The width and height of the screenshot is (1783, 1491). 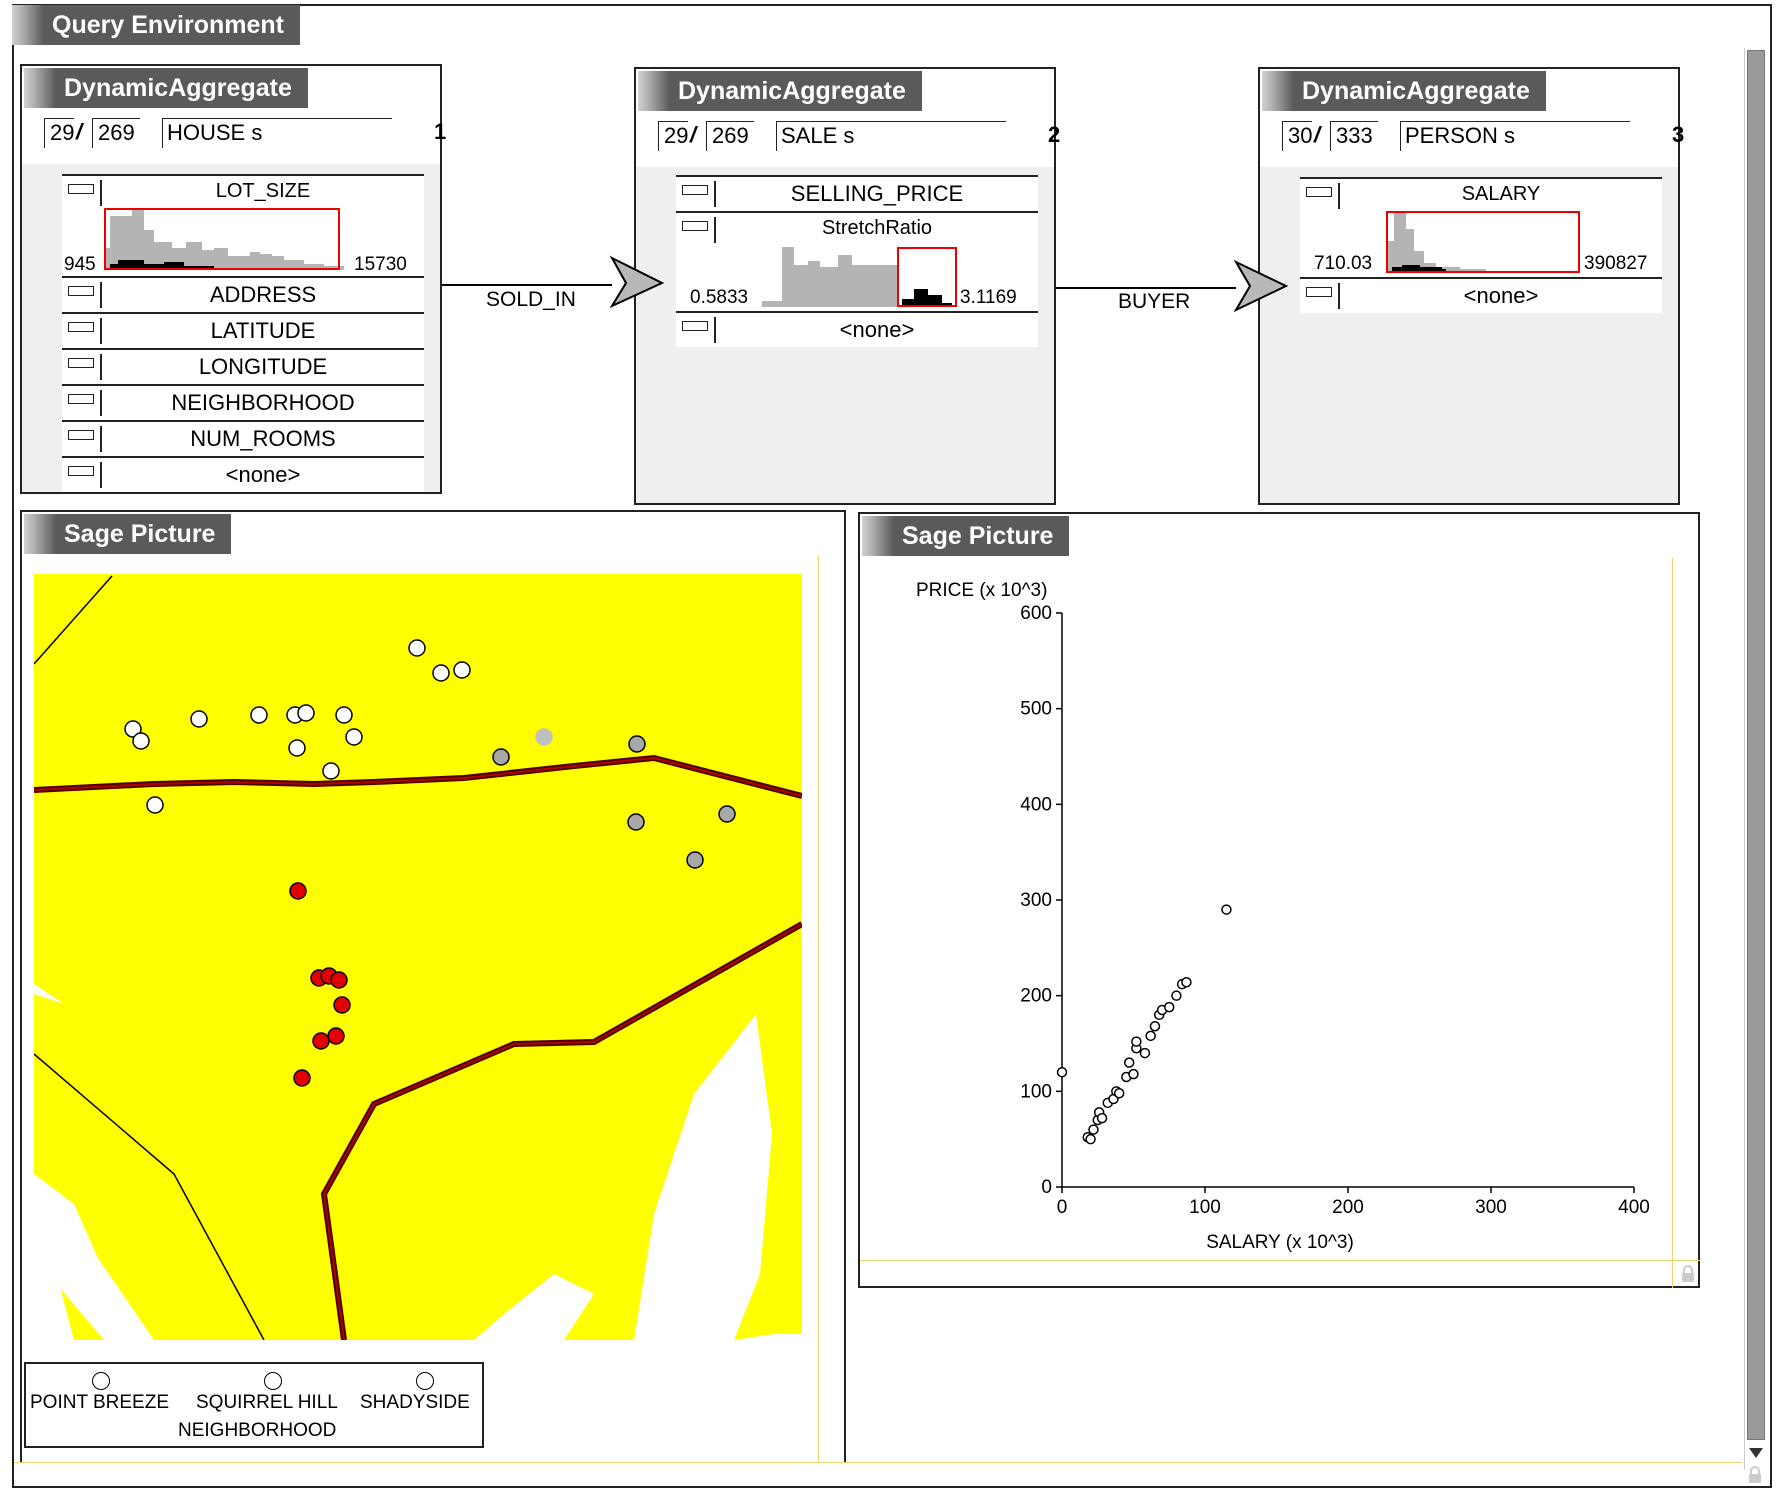 I want to click on attribute-label: StretchRatio, so click(x=877, y=228).